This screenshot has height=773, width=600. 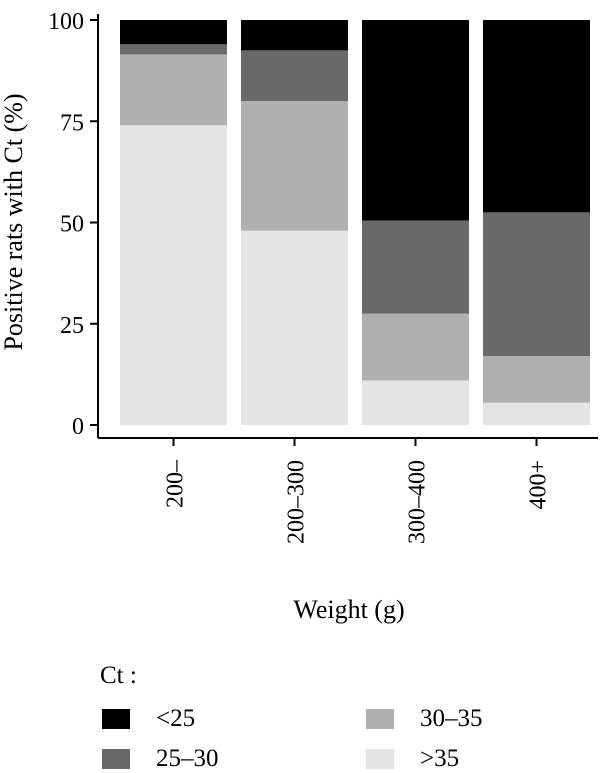 I want to click on legend-label: <25, so click(x=176, y=718).